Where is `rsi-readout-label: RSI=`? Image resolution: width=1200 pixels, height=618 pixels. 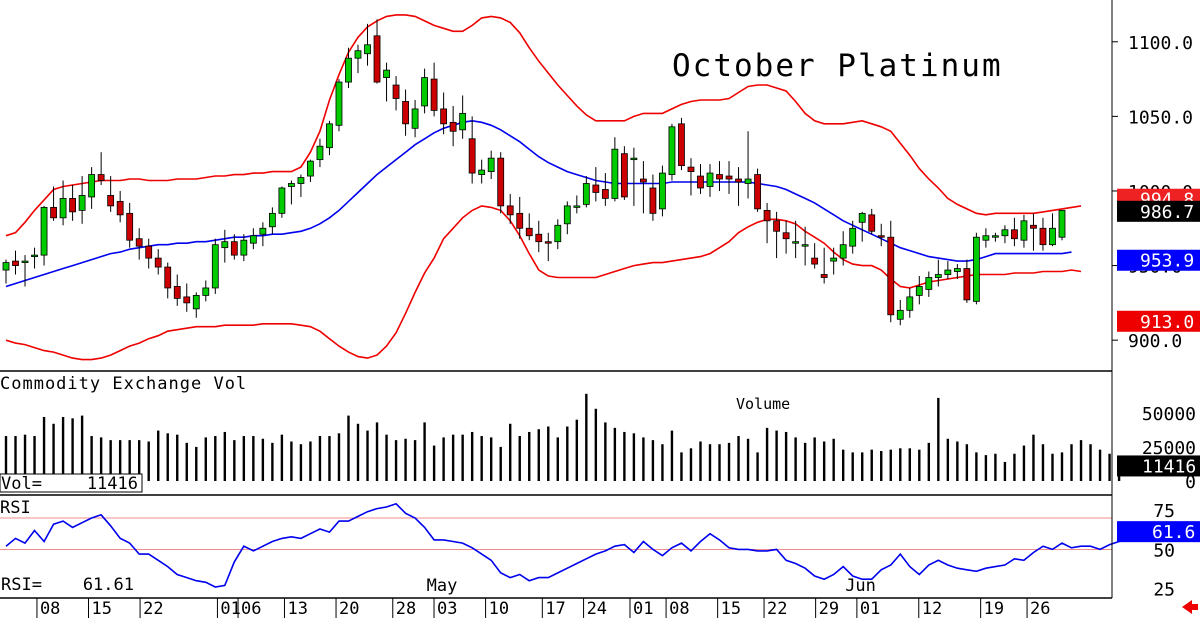
rsi-readout-label: RSI= is located at coordinates (21, 585).